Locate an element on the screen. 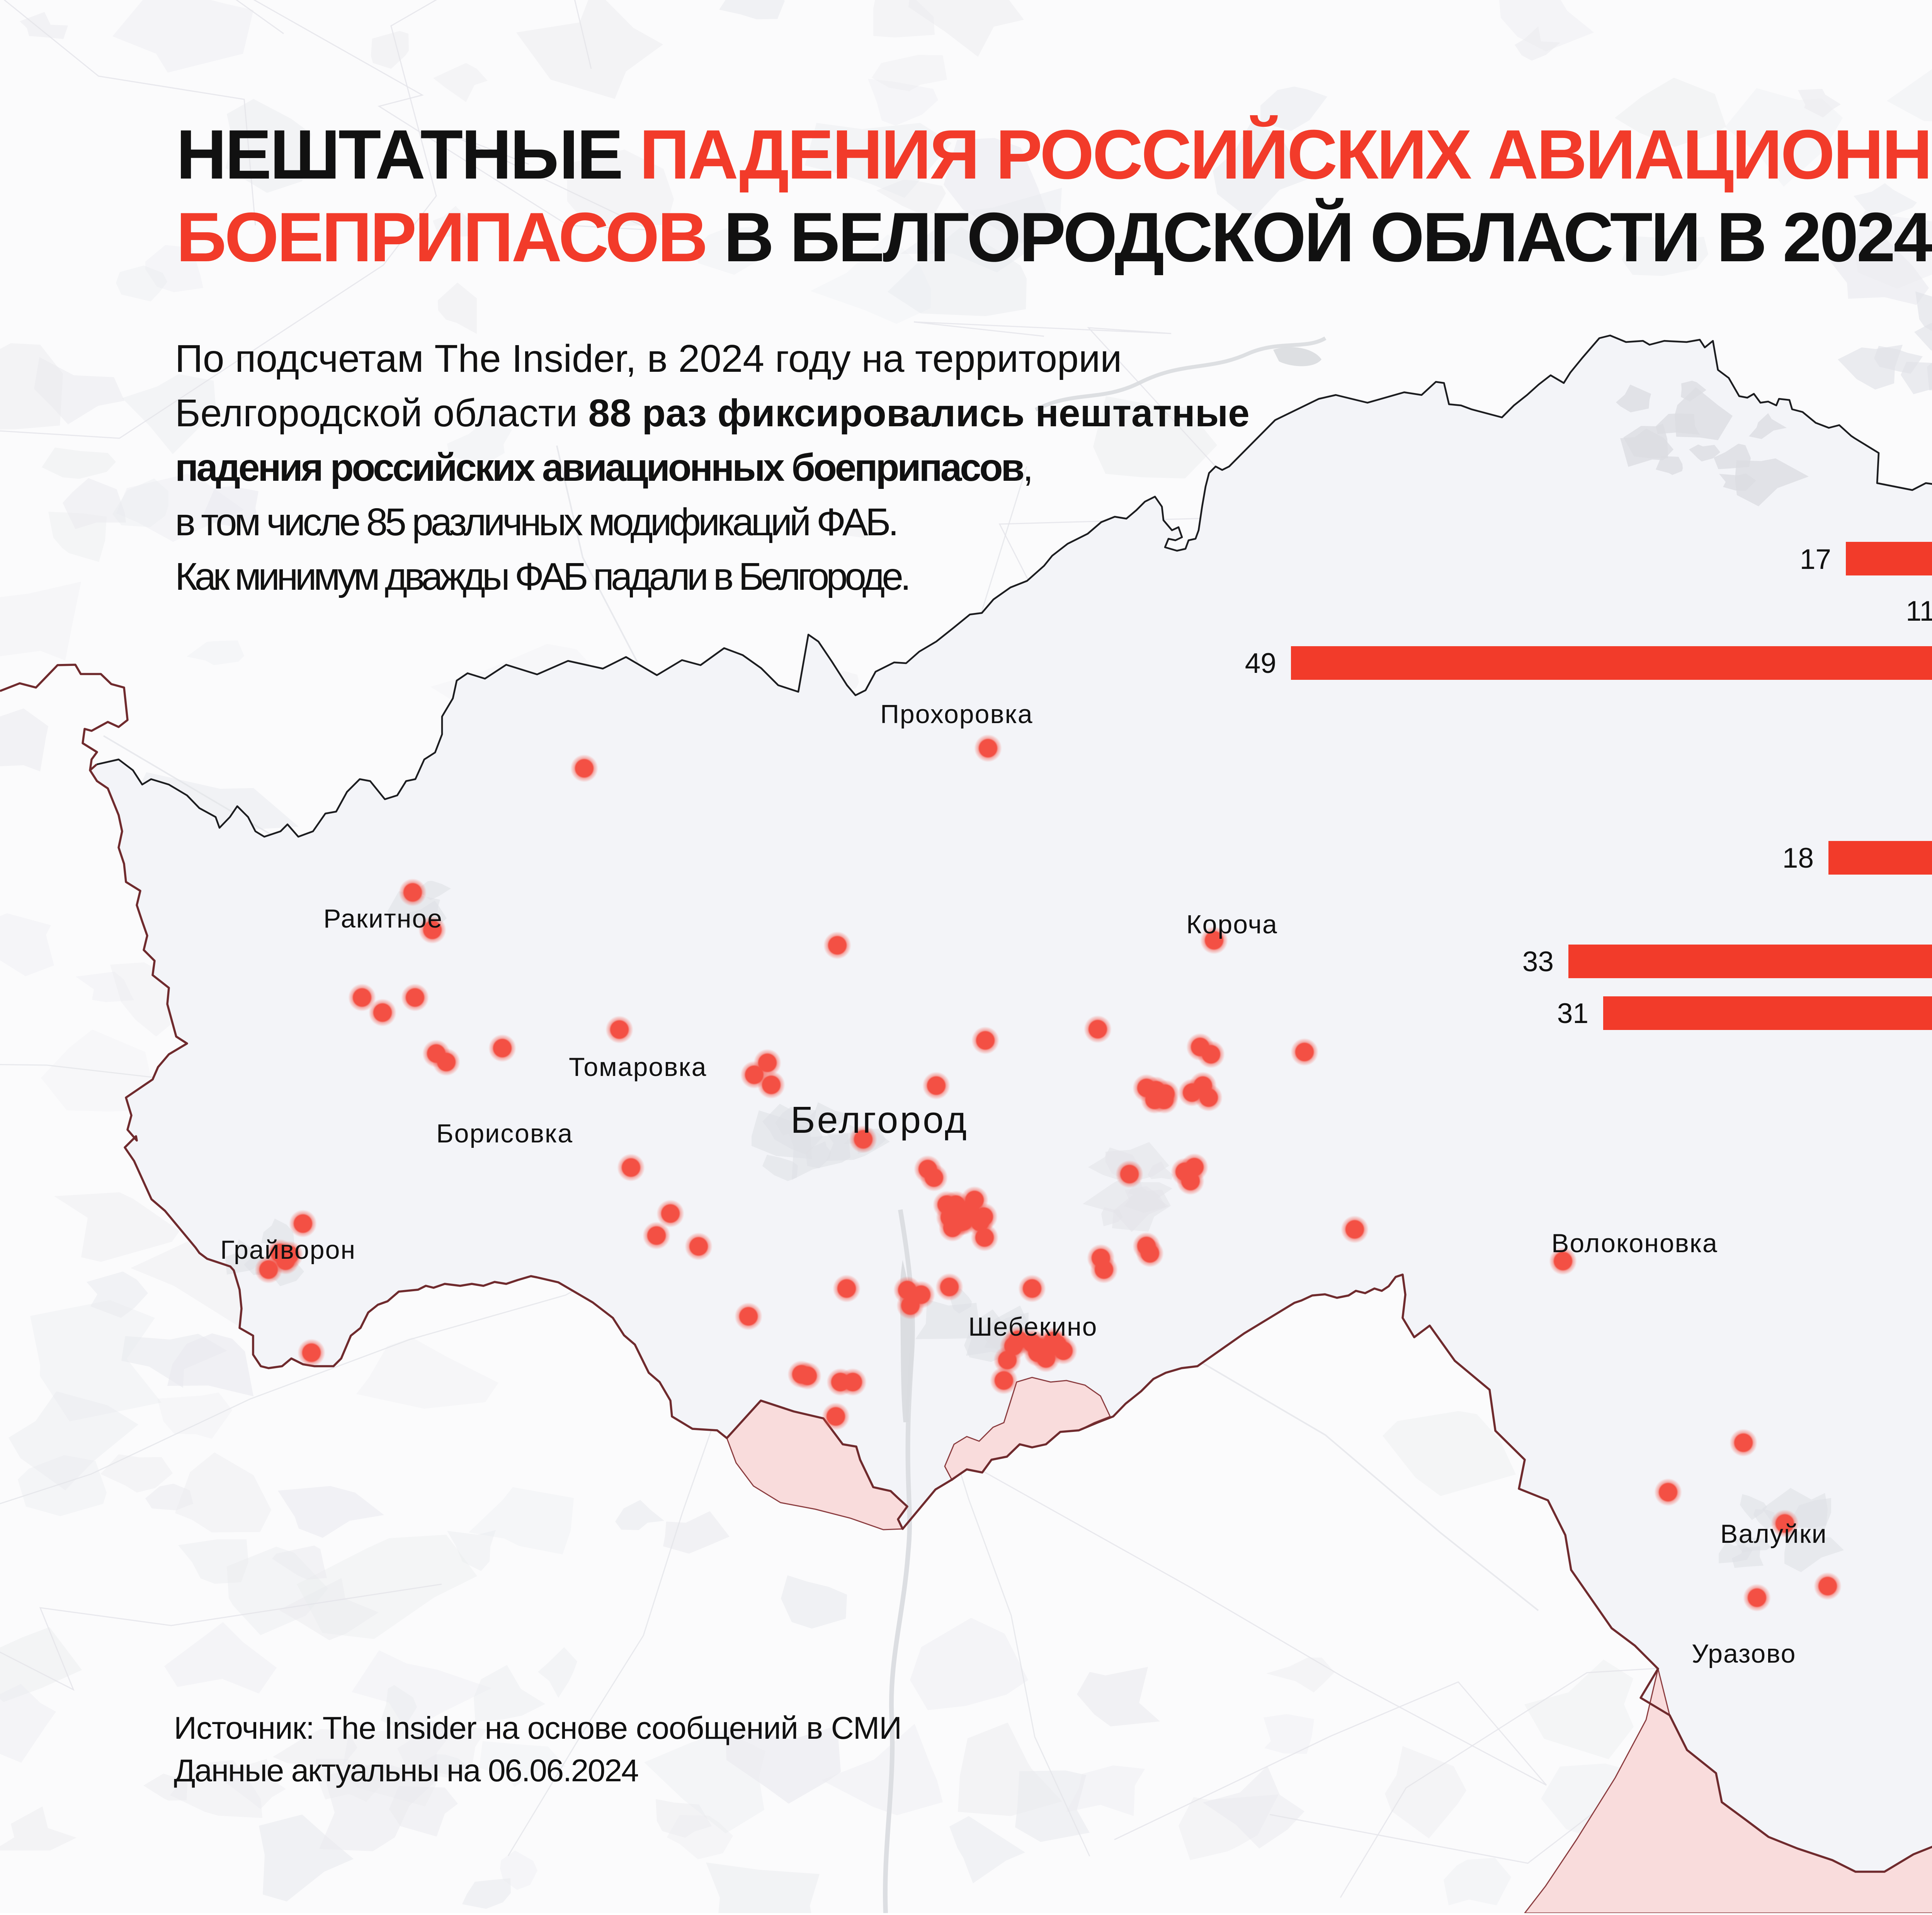  svg-text: Грайворон is located at coordinates (288, 1250).